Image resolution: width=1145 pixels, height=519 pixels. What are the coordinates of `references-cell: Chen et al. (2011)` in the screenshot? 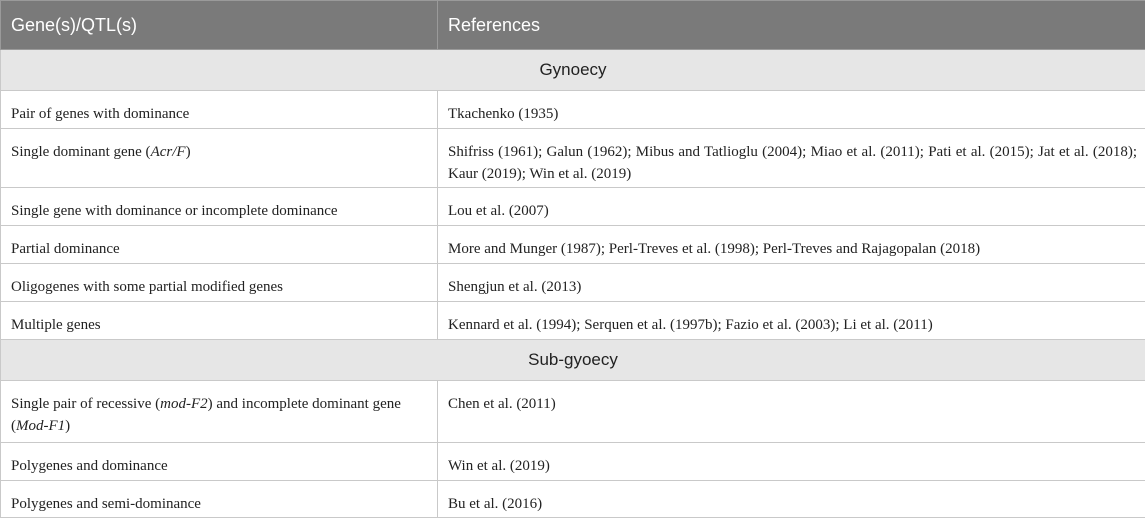 It's located at (791, 412).